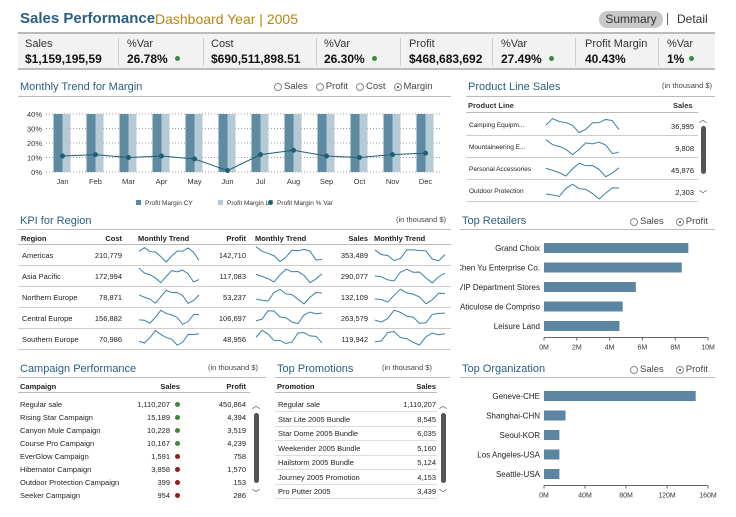 The width and height of the screenshot is (736, 517). Describe the element at coordinates (281, 238) in the screenshot. I see `region-header: Monthly Trend` at that location.